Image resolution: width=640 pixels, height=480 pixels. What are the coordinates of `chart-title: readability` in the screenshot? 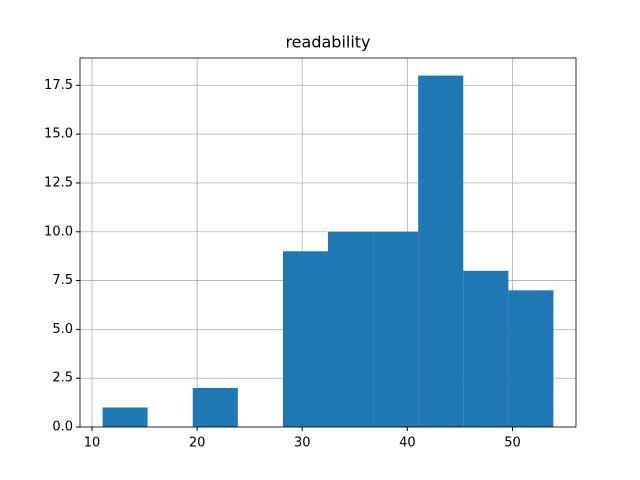 It's located at (327, 42).